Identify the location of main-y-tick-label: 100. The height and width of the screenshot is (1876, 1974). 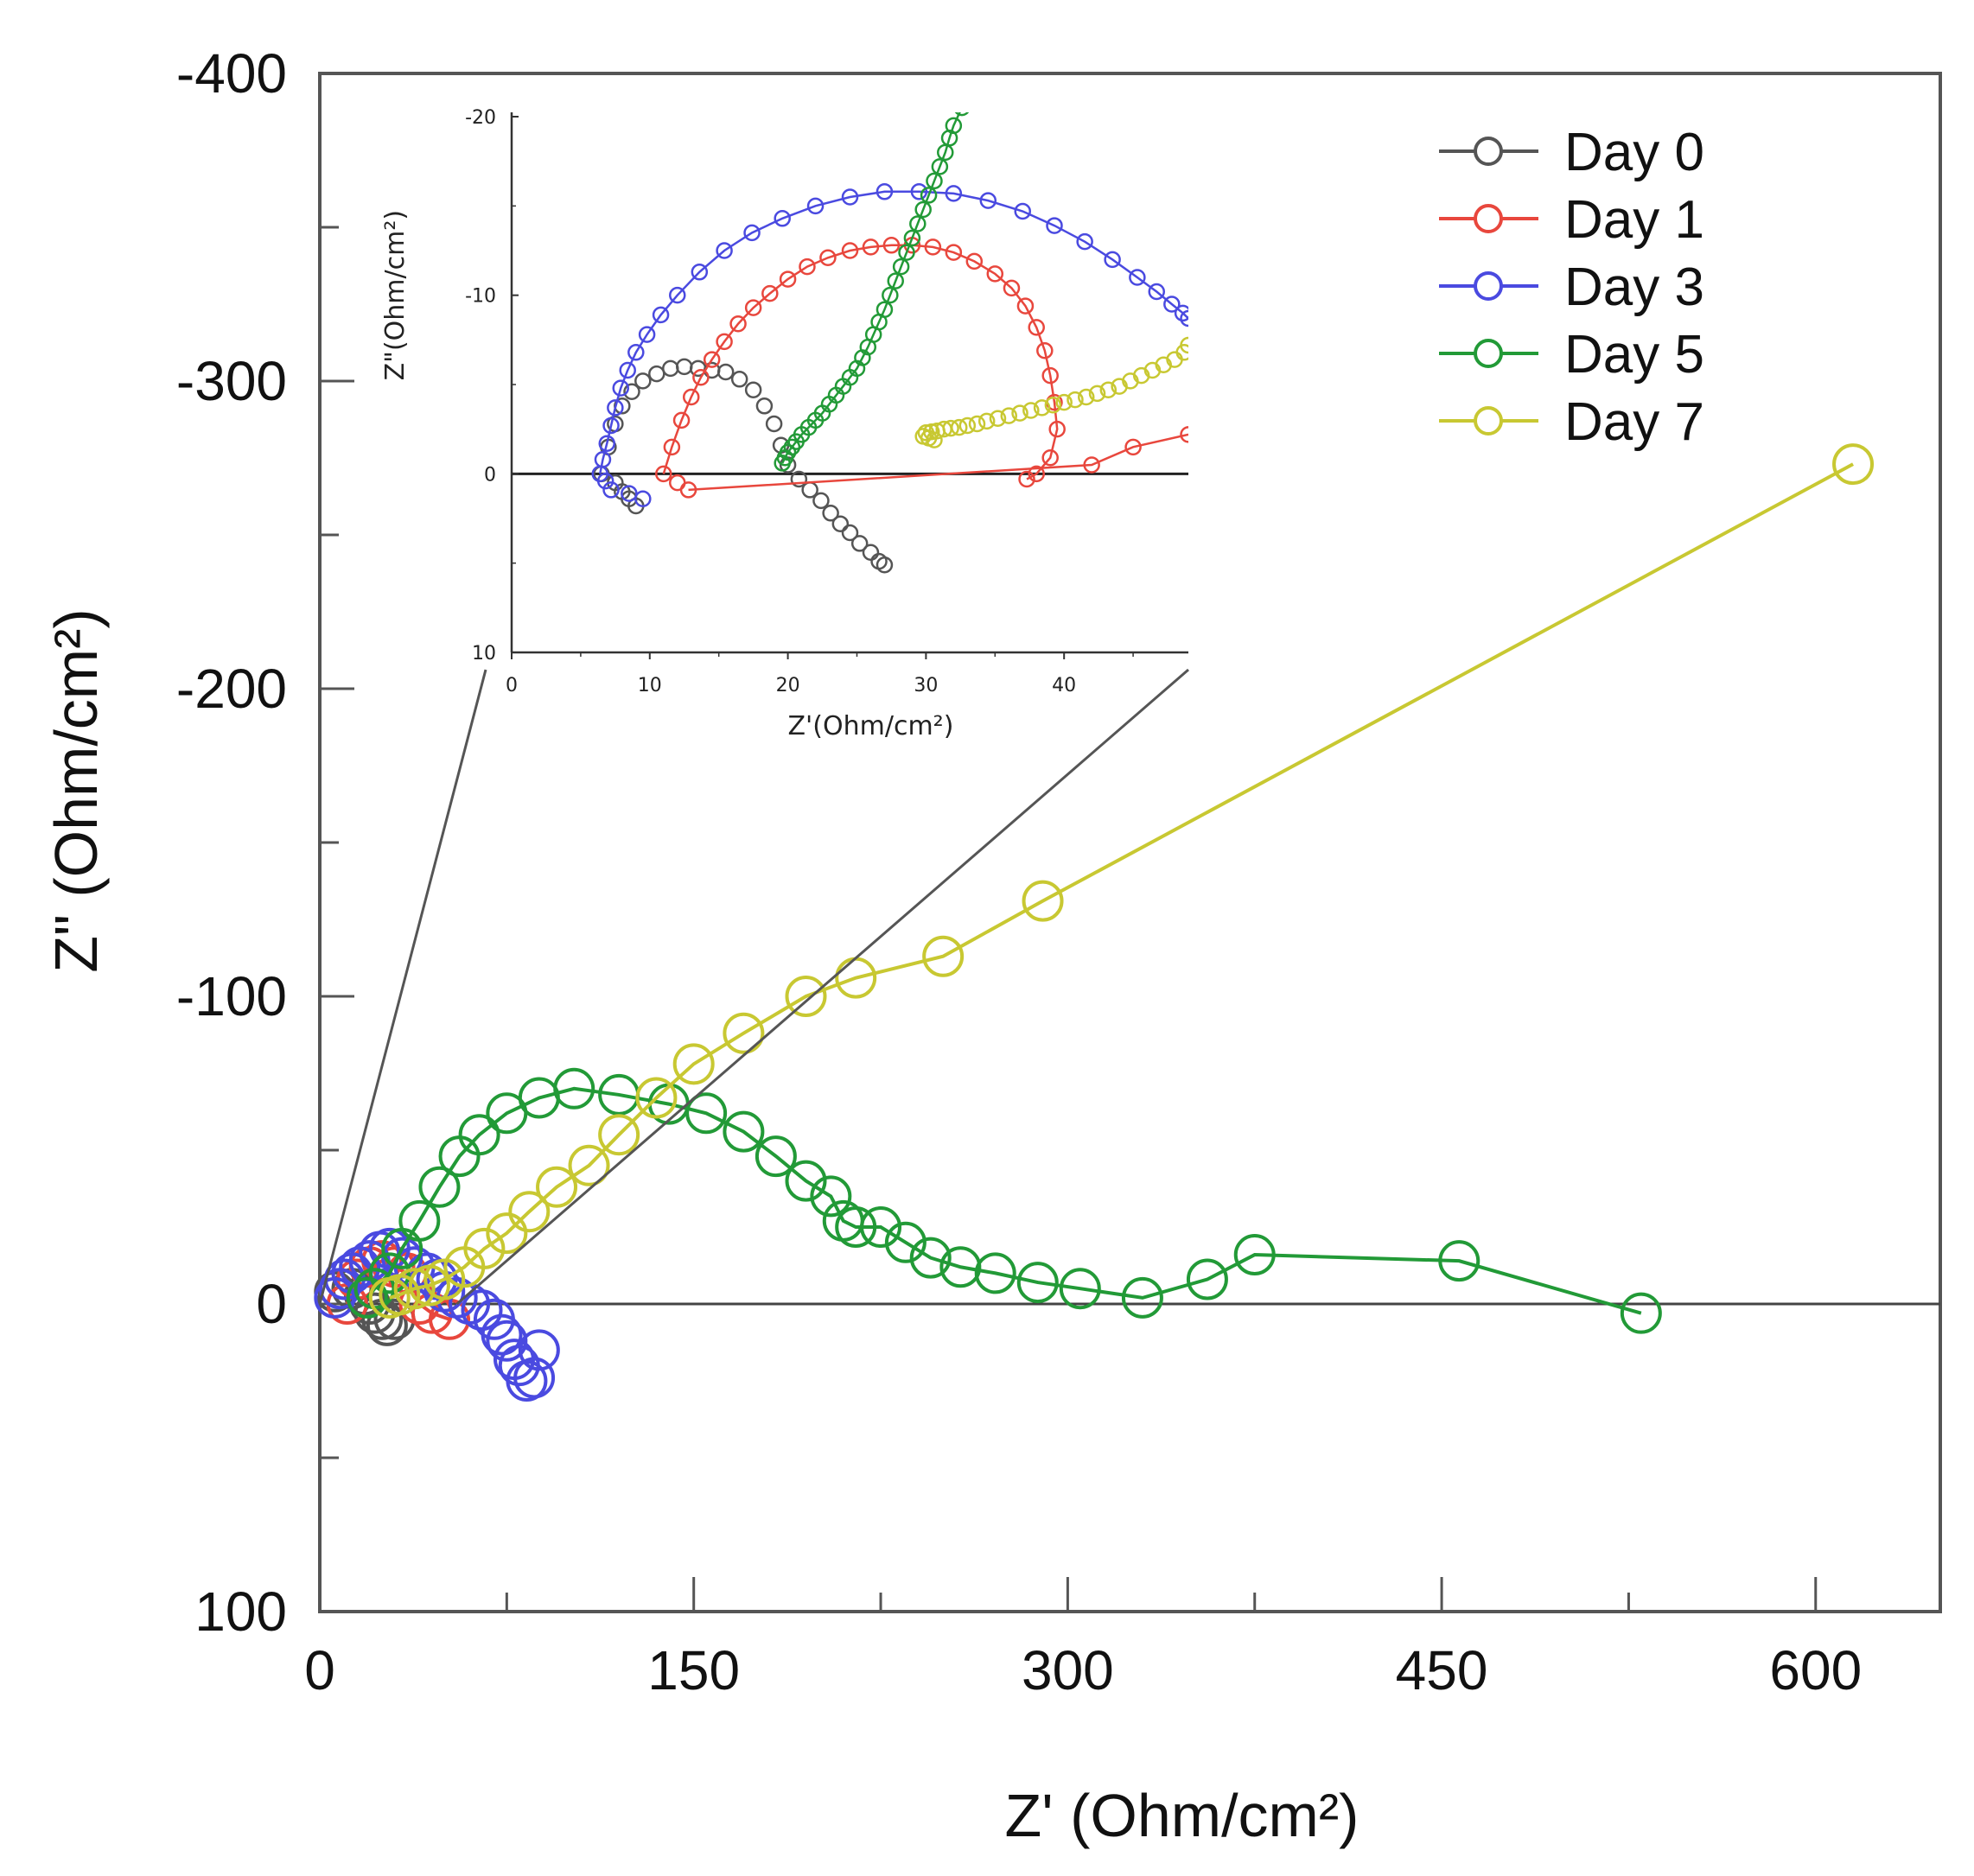
(240, 1611).